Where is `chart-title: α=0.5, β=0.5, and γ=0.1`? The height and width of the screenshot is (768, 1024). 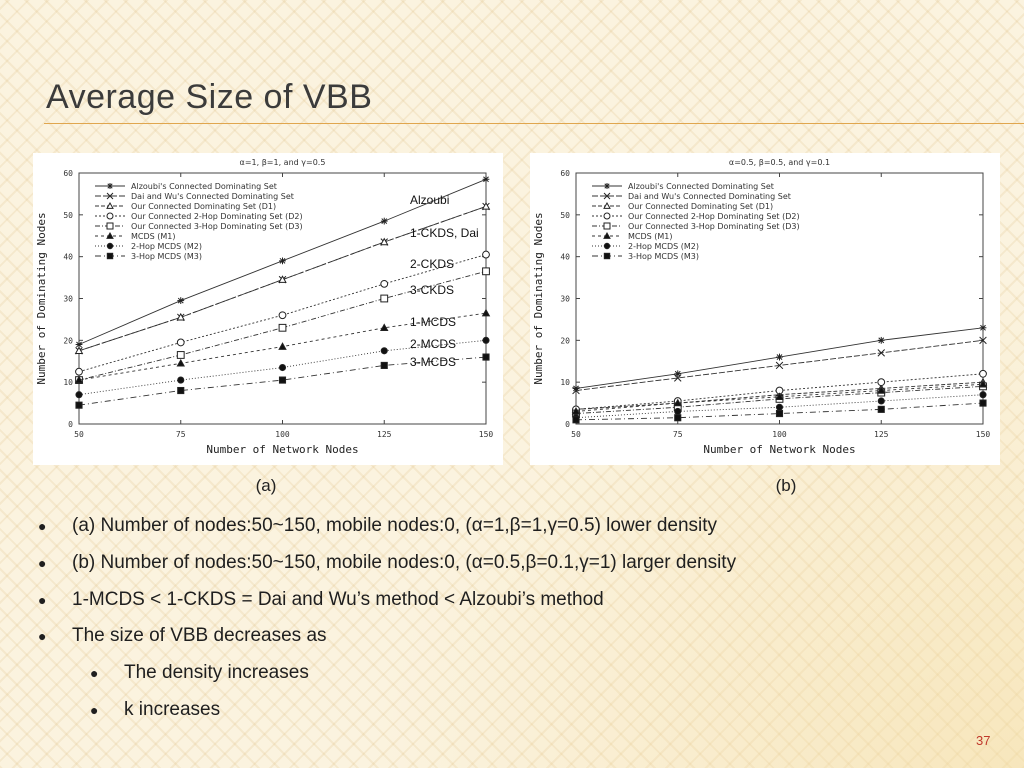 chart-title: α=0.5, β=0.5, and γ=0.1 is located at coordinates (779, 162).